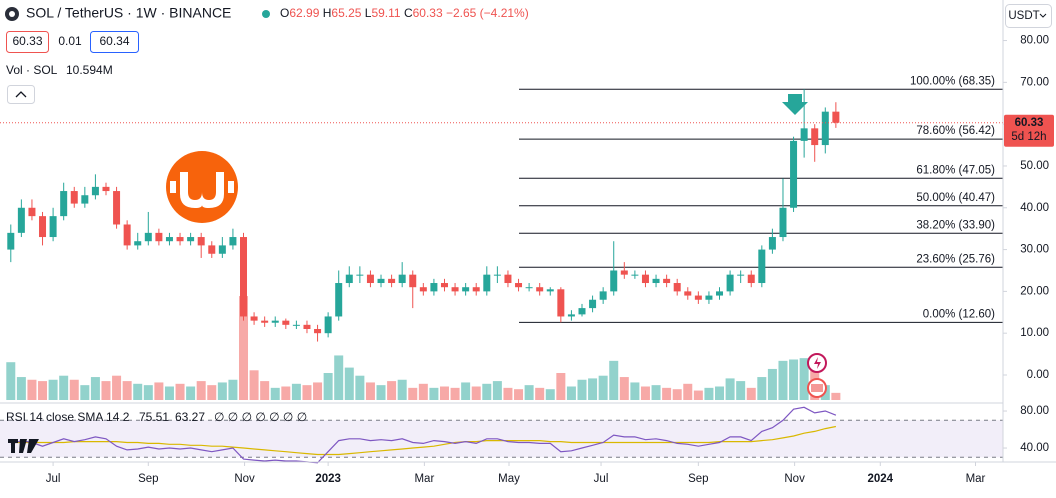 This screenshot has height=498, width=1056. I want to click on currency-button, so click(1028, 16).